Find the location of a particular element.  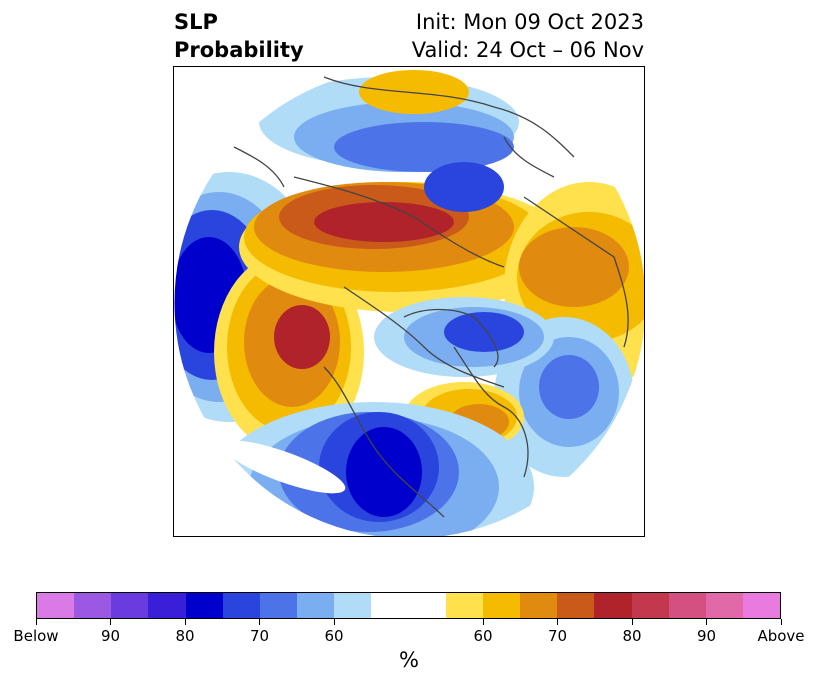

colorbar-tick-label: Below is located at coordinates (36, 636).